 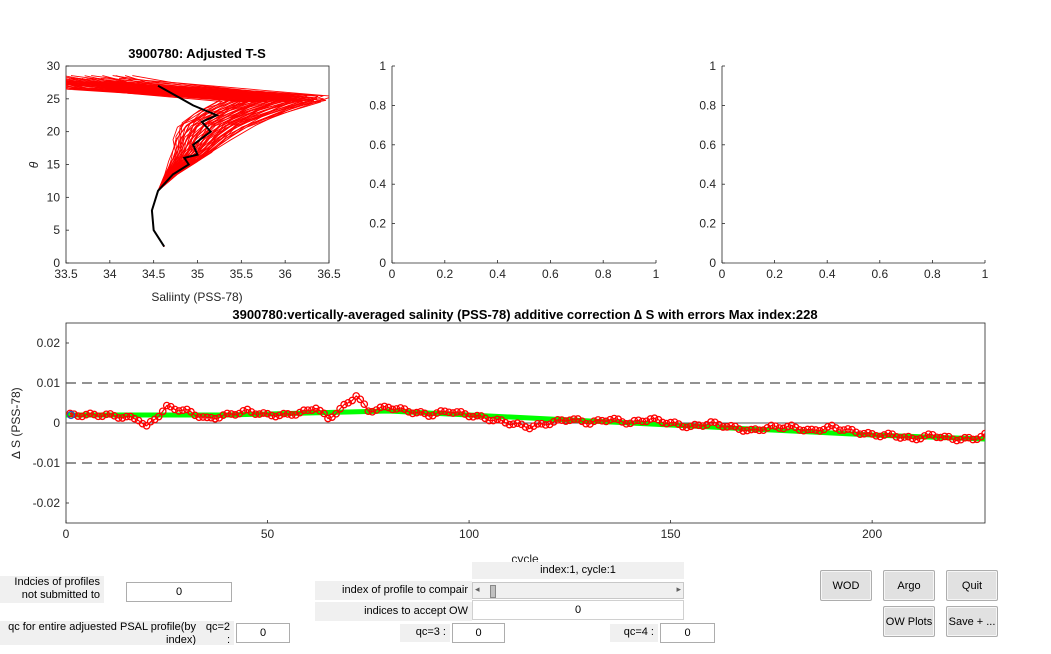 What do you see at coordinates (687, 633) in the screenshot?
I see `qc4-input: 0` at bounding box center [687, 633].